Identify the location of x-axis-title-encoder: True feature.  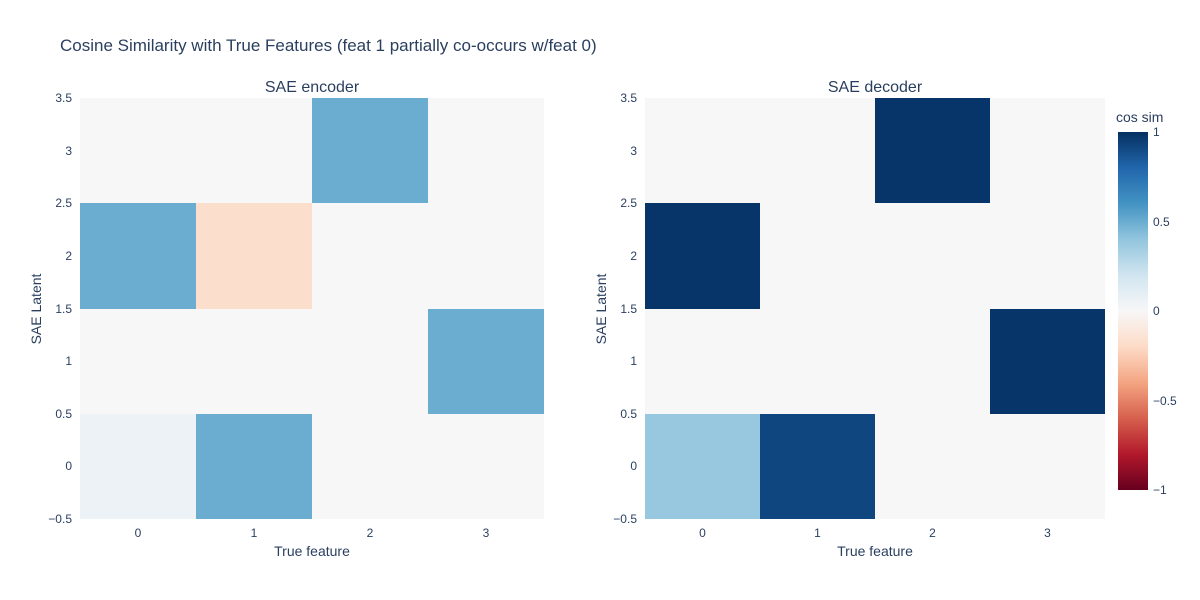
(312, 551).